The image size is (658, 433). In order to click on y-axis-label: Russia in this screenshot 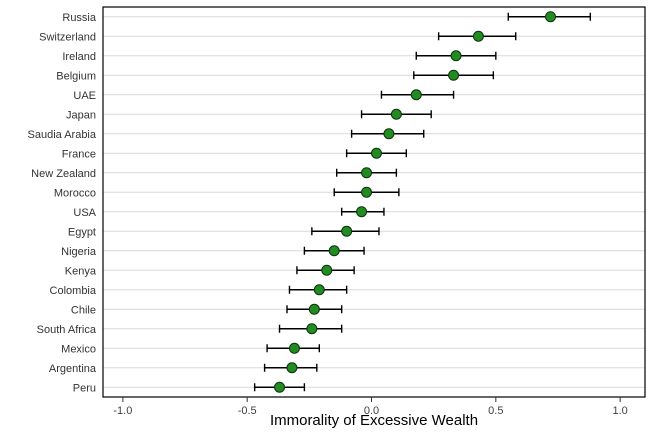, I will do `click(79, 18)`.